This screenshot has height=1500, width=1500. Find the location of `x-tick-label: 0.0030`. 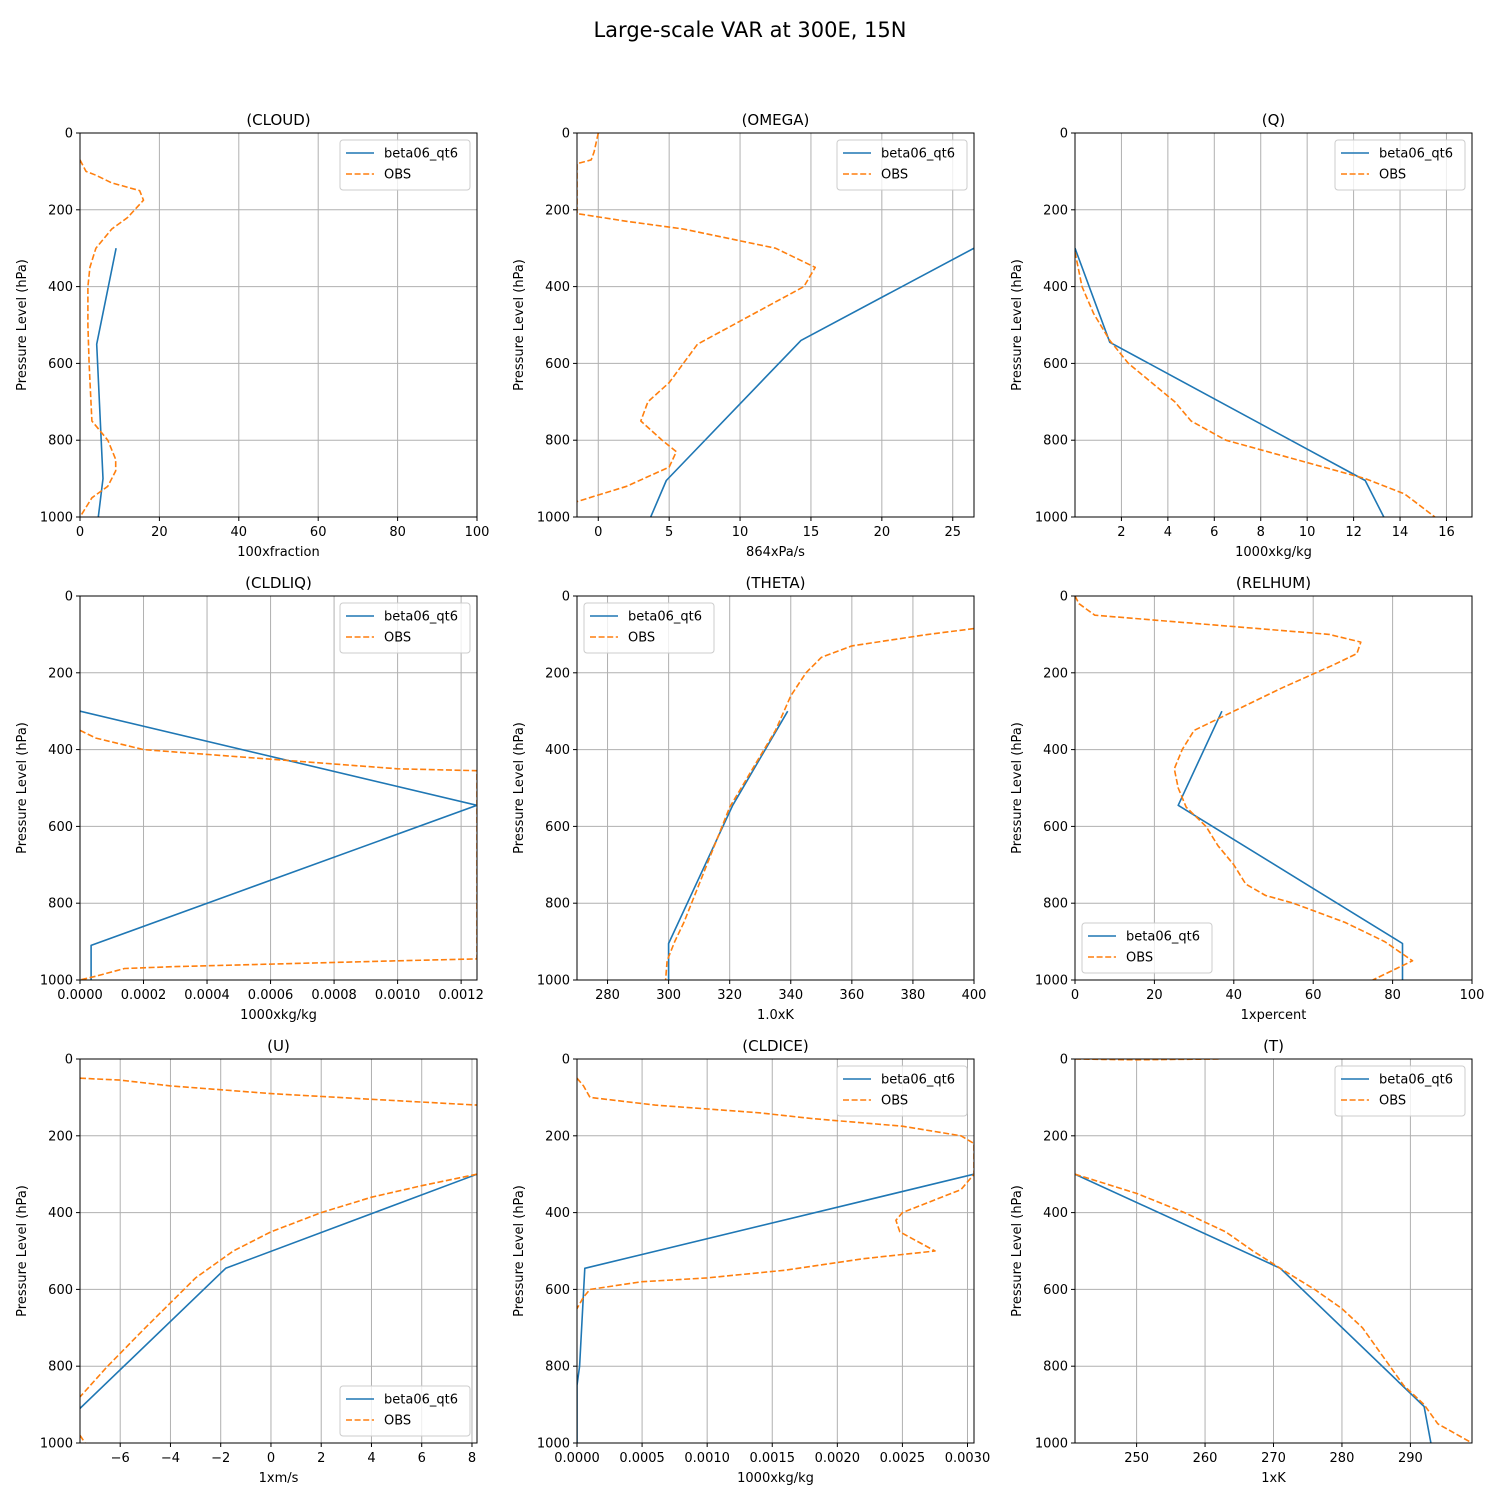

x-tick-label: 0.0030 is located at coordinates (968, 1458).